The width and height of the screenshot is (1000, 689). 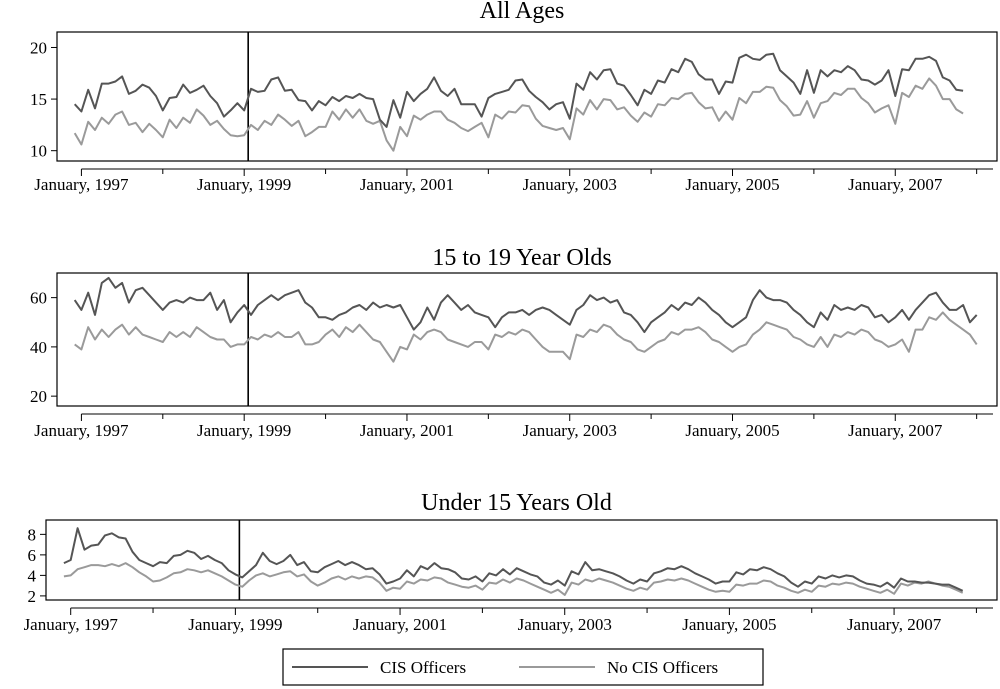 I want to click on legend-frame, so click(x=523, y=667).